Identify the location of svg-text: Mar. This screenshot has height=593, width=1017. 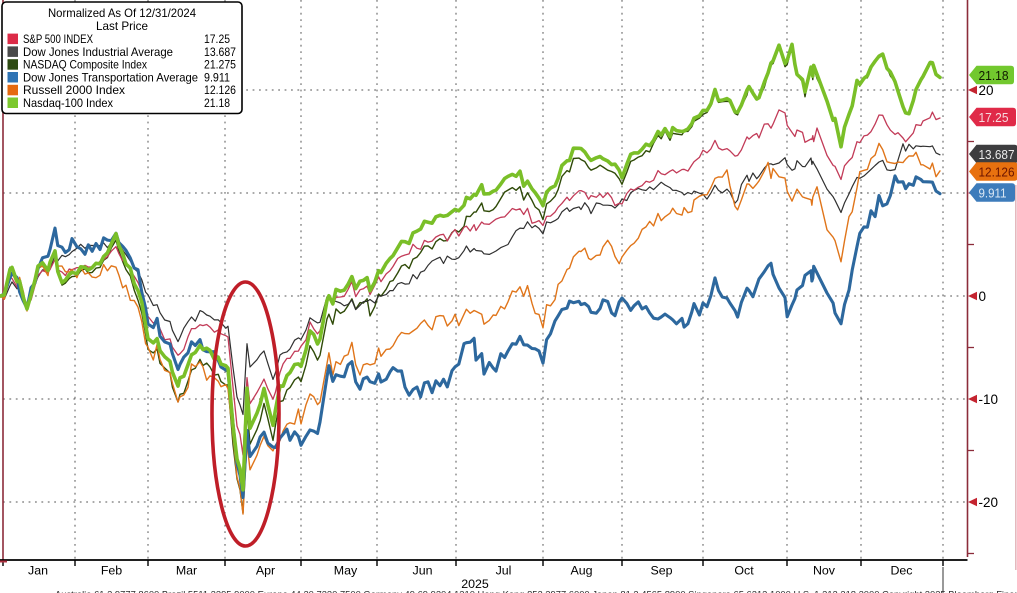
(186, 571).